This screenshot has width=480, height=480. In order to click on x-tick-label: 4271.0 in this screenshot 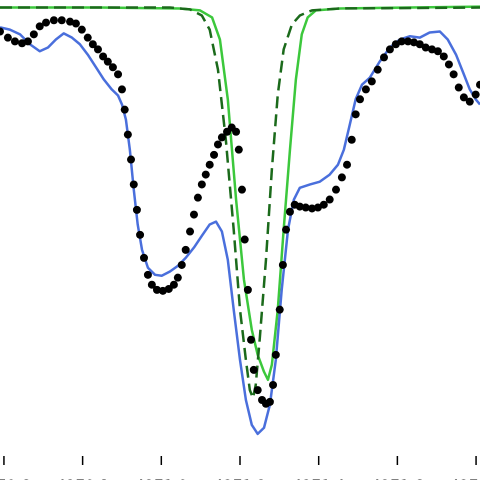, I will do `click(161, 478)`.